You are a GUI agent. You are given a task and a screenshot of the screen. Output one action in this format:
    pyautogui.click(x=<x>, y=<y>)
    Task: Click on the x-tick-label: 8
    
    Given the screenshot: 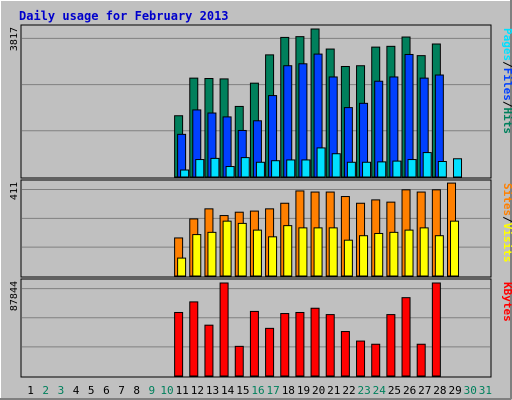 What is the action you would take?
    pyautogui.click(x=136, y=390)
    